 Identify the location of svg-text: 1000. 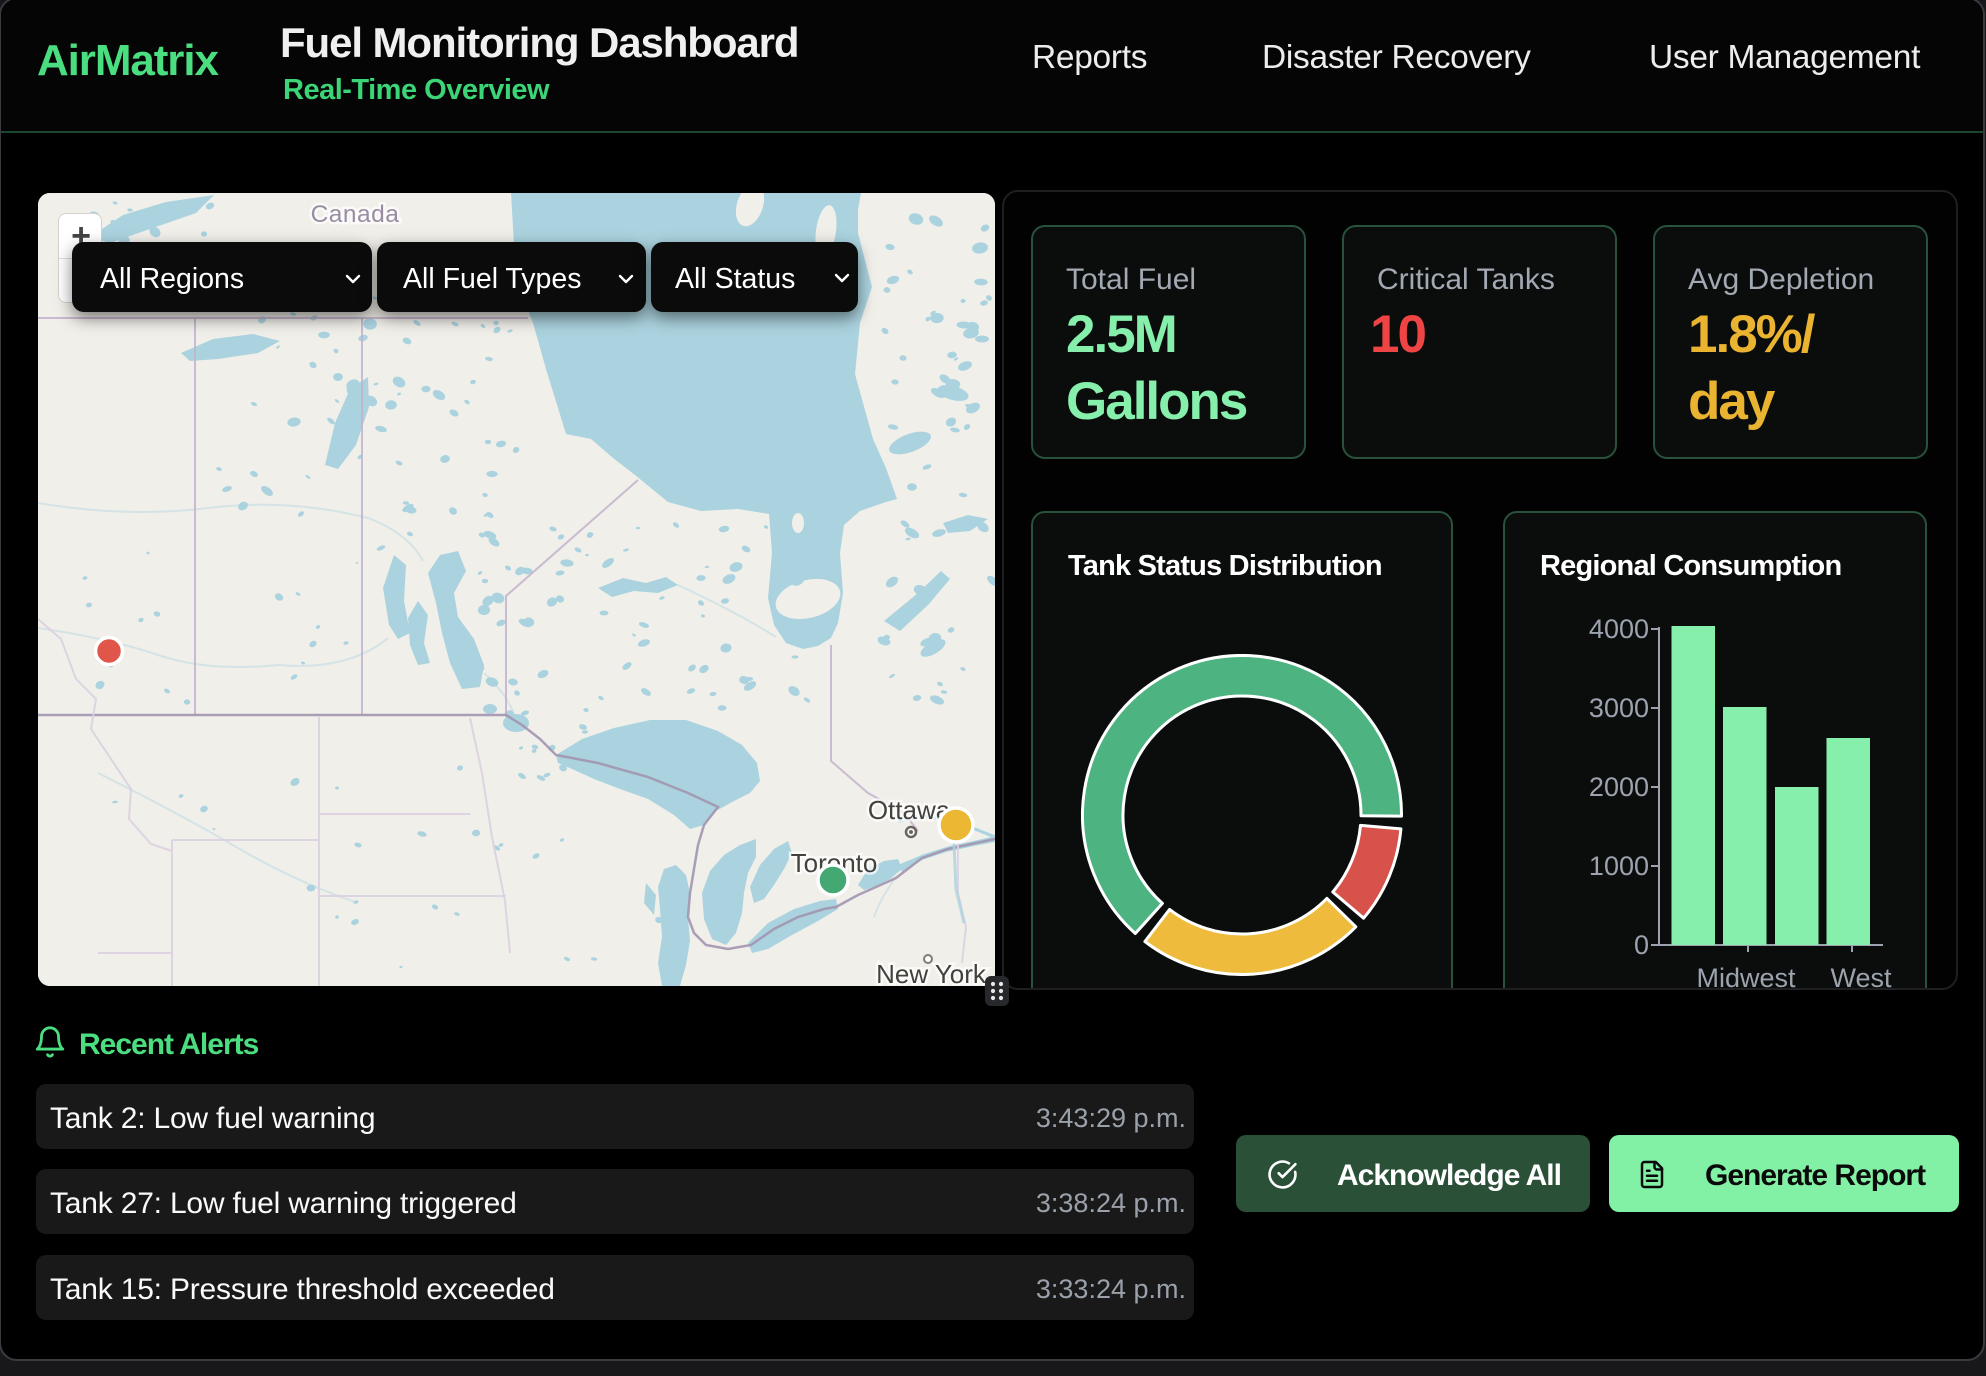
(1619, 866).